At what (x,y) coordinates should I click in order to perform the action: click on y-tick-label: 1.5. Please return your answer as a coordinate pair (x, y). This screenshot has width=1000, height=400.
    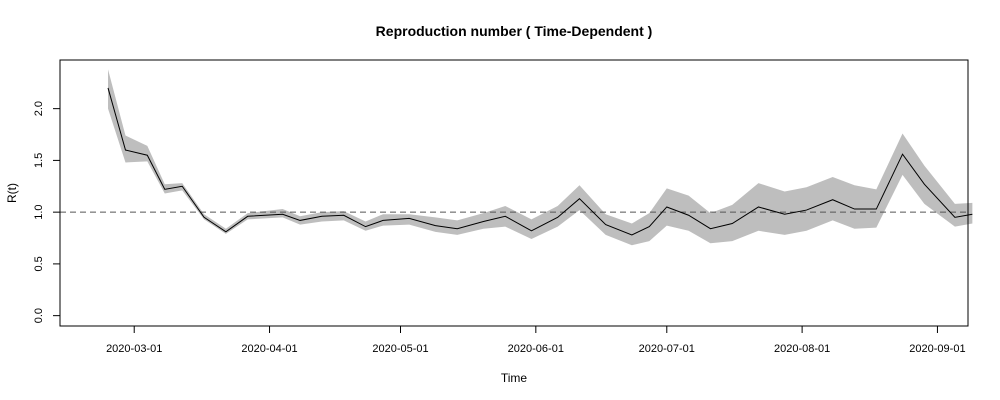
    Looking at the image, I should click on (39, 160).